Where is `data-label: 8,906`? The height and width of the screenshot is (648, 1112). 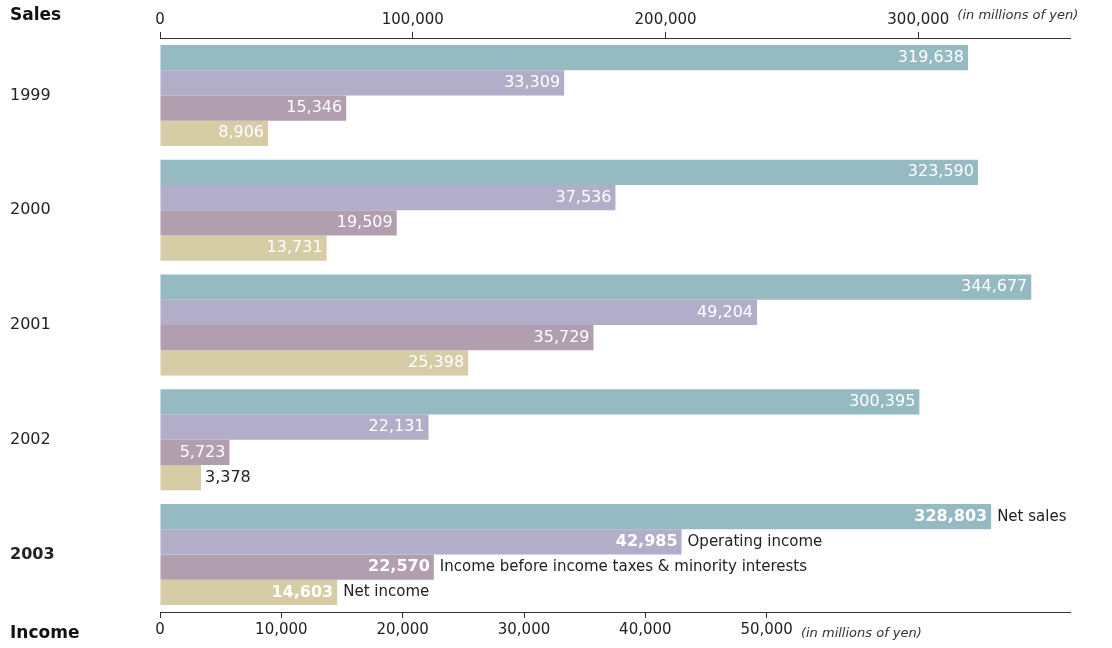
data-label: 8,906 is located at coordinates (241, 132).